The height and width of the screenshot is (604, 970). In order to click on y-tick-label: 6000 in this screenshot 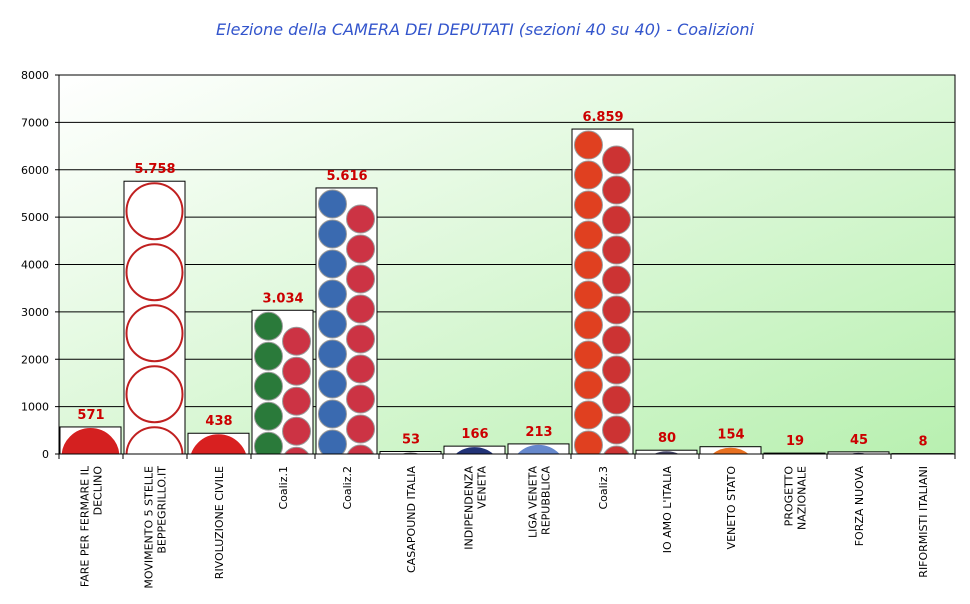, I will do `click(35, 170)`.